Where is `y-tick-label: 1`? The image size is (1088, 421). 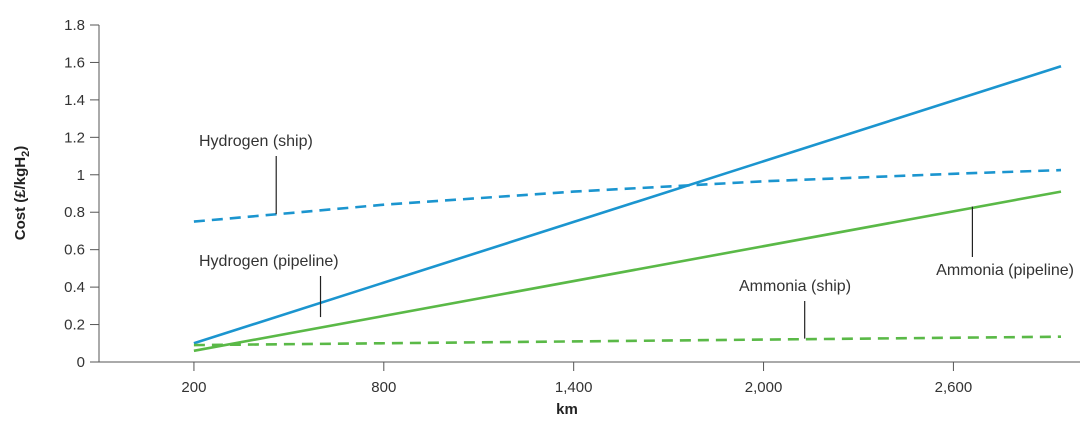
y-tick-label: 1 is located at coordinates (81, 175).